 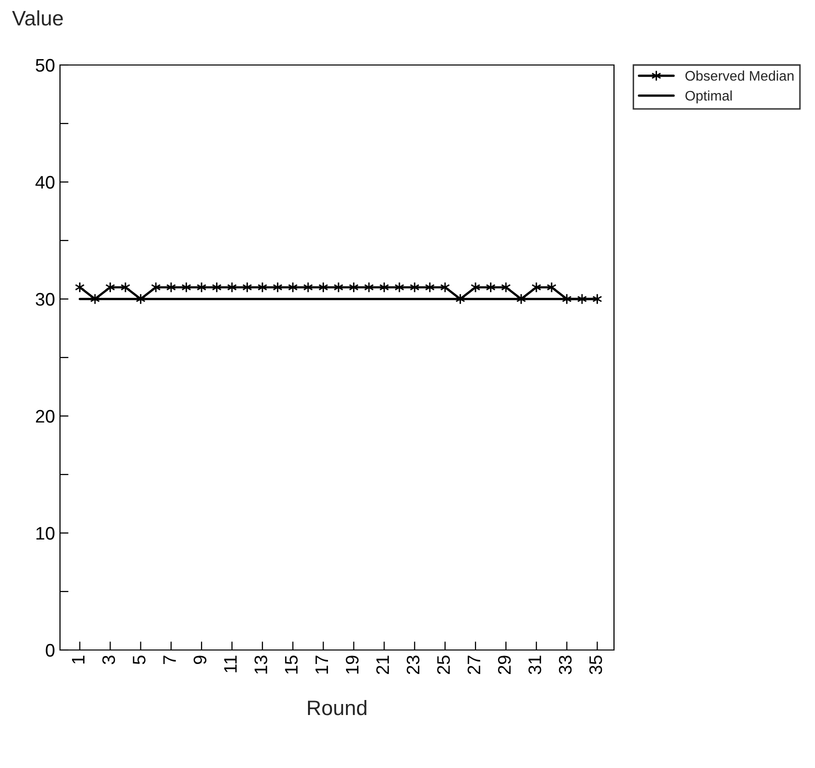 I want to click on x-tick-label: 29, so click(x=504, y=665).